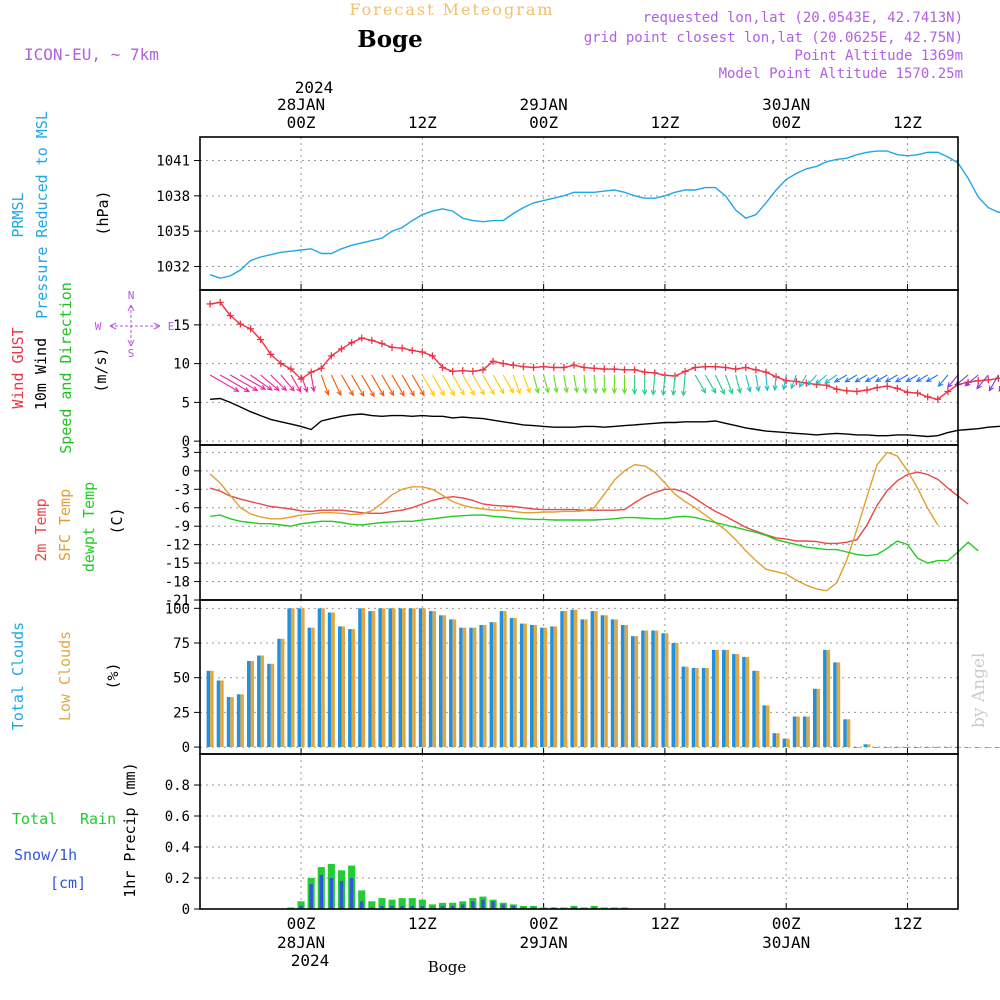 Image resolution: width=1000 pixels, height=1000 pixels. I want to click on svg-text: W, so click(98, 326).